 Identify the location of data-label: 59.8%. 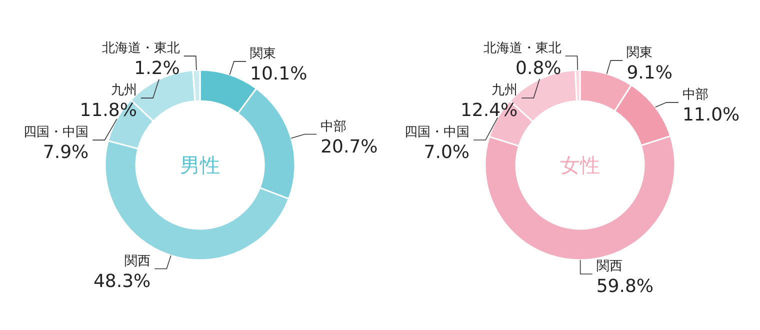
(625, 286).